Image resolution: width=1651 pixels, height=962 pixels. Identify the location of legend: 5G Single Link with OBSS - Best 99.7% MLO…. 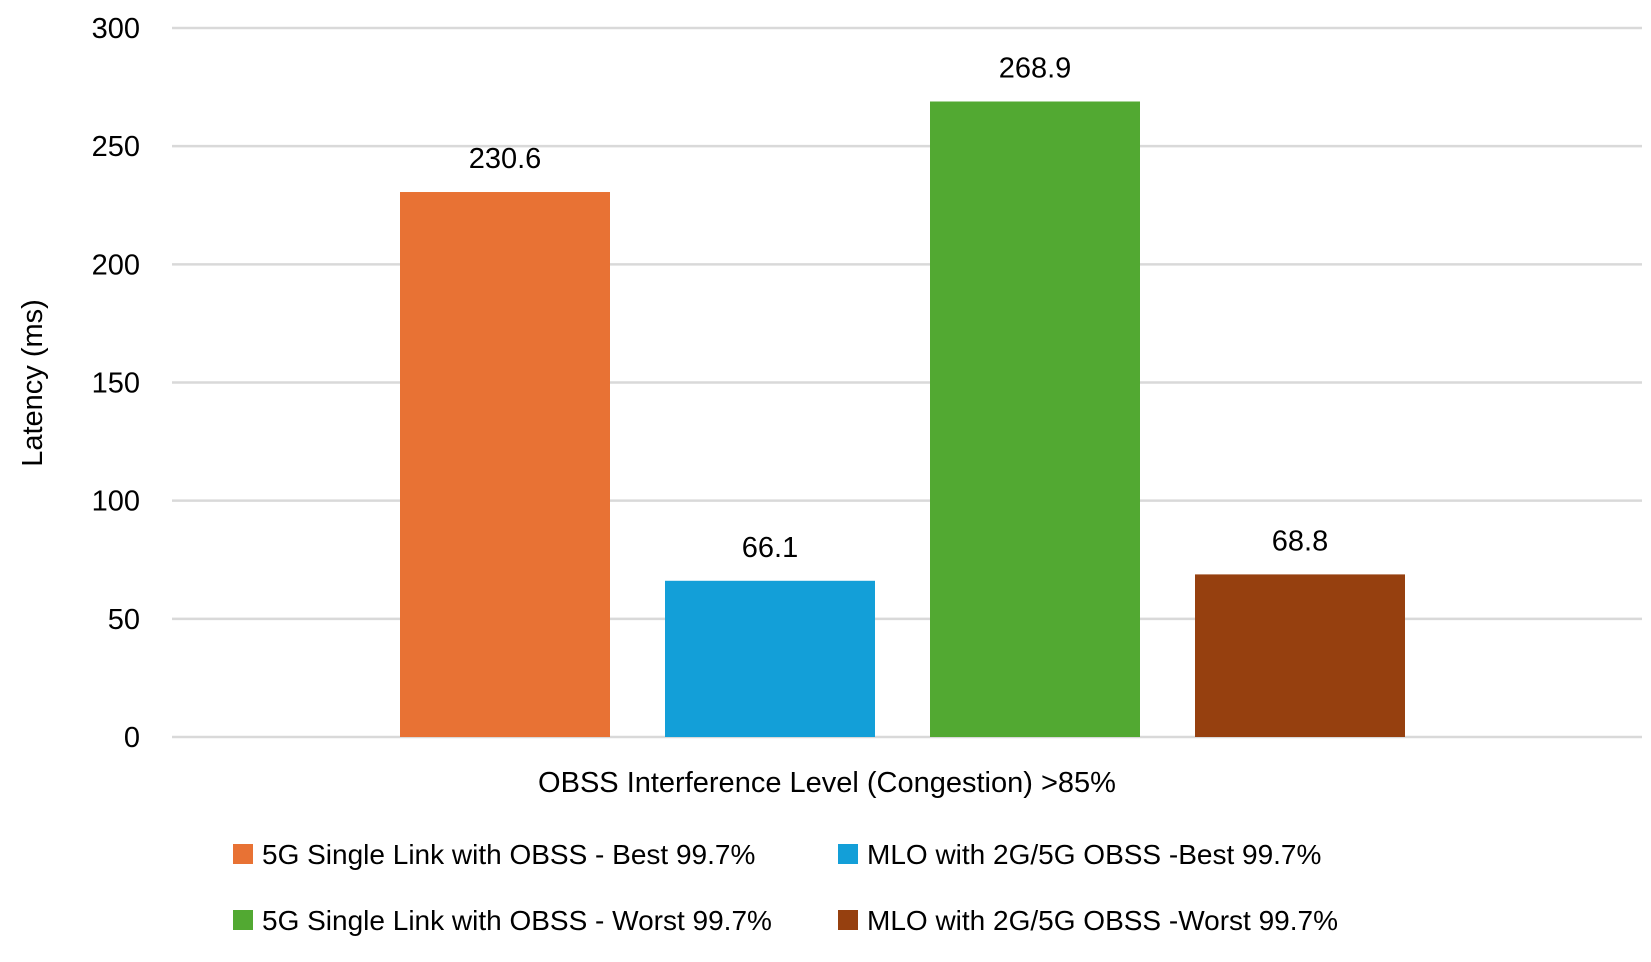
(785, 887).